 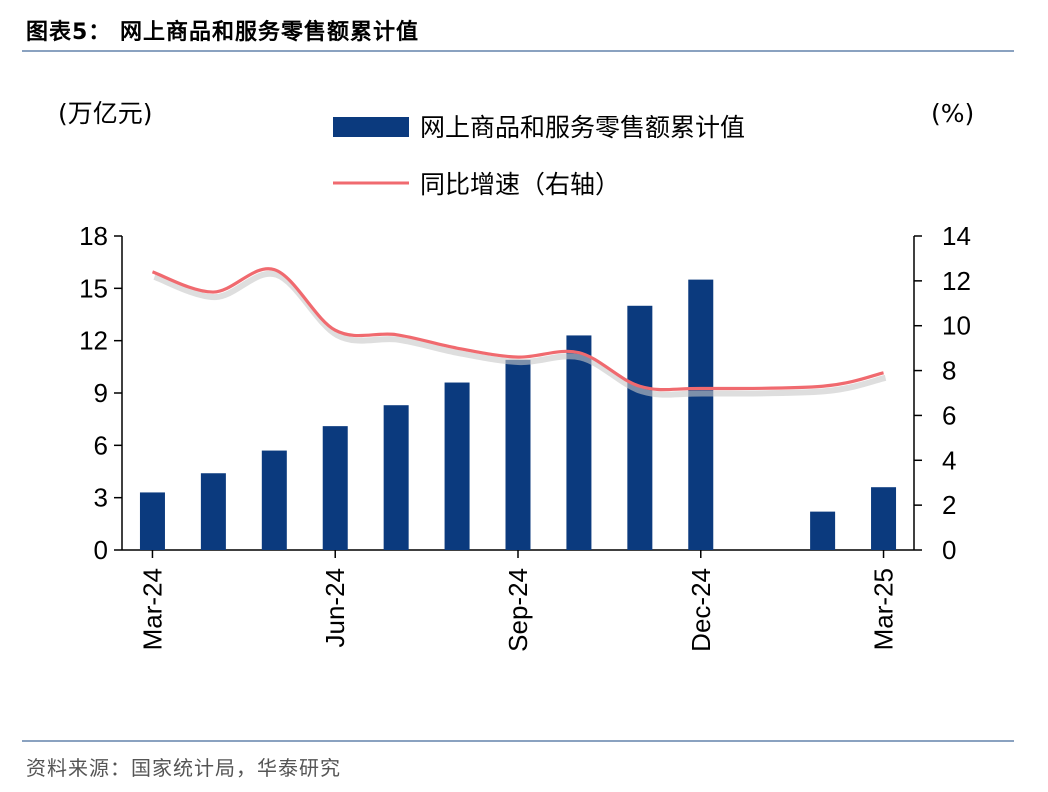 I want to click on right-axis-unit: (%), so click(x=952, y=113).